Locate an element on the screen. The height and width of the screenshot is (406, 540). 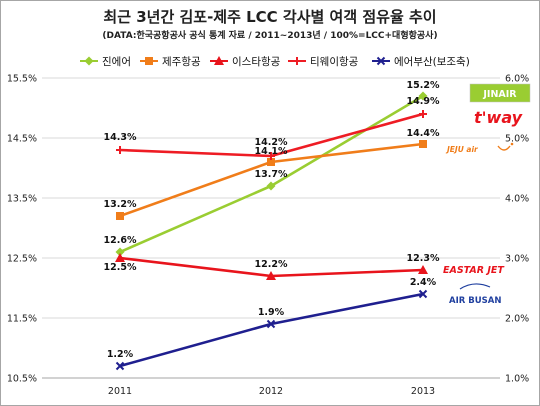
y-right-tick-label: 3.0% is located at coordinates (517, 259).